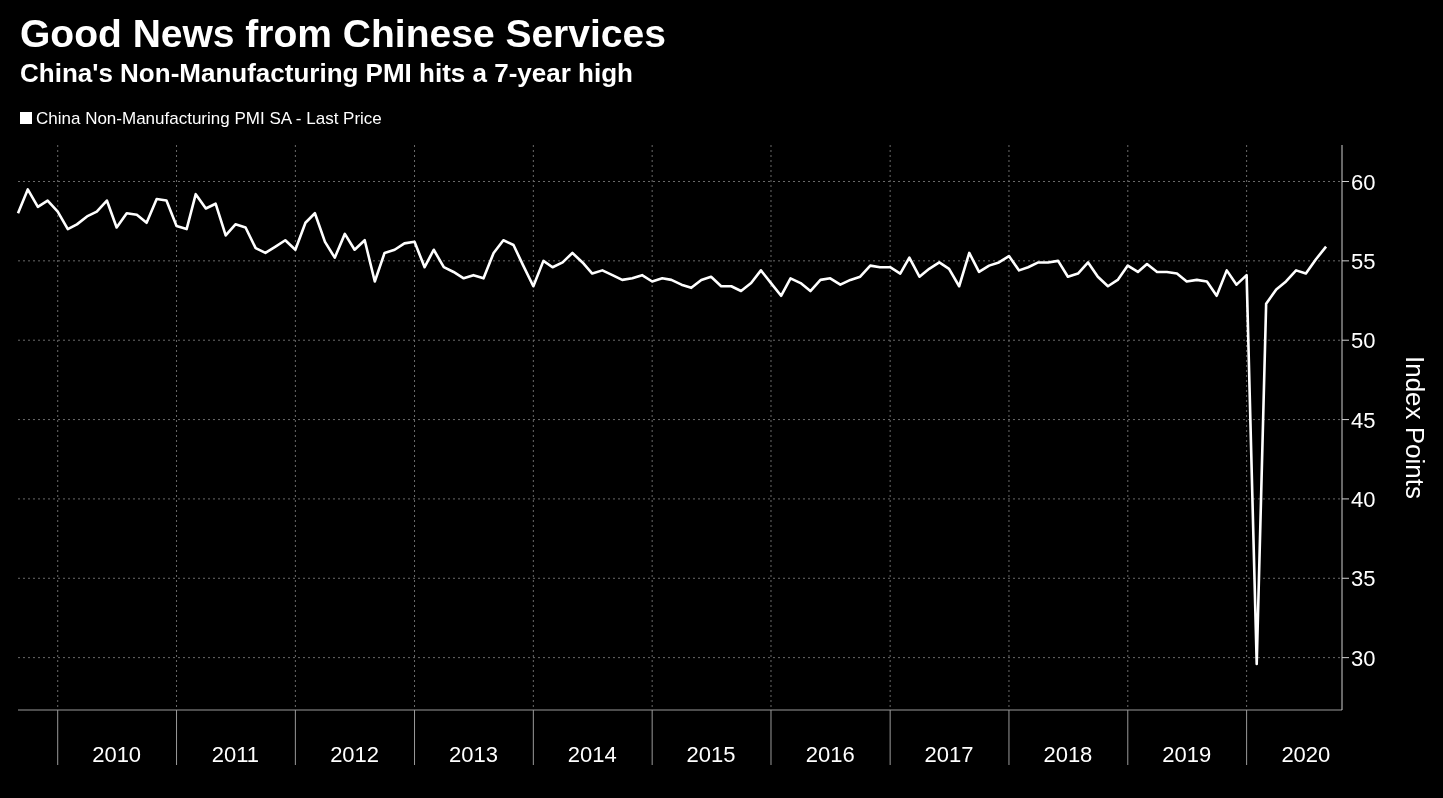  Describe the element at coordinates (949, 754) in the screenshot. I see `x-tick-label: 2017` at that location.